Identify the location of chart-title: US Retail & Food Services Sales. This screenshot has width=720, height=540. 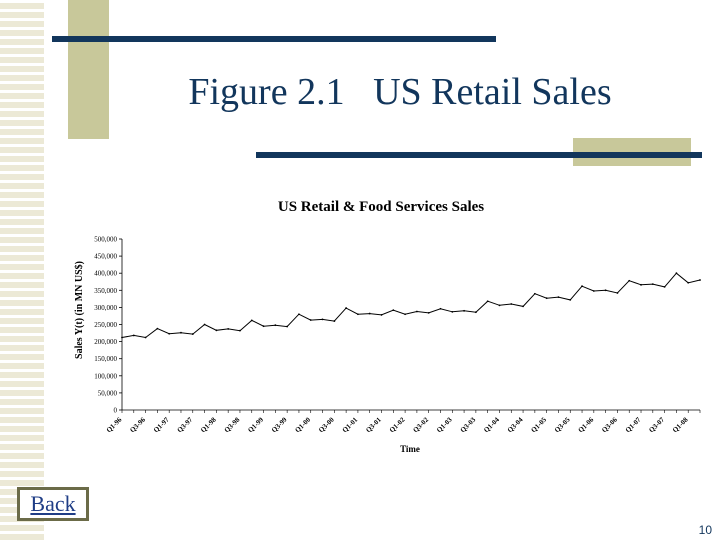
(381, 207).